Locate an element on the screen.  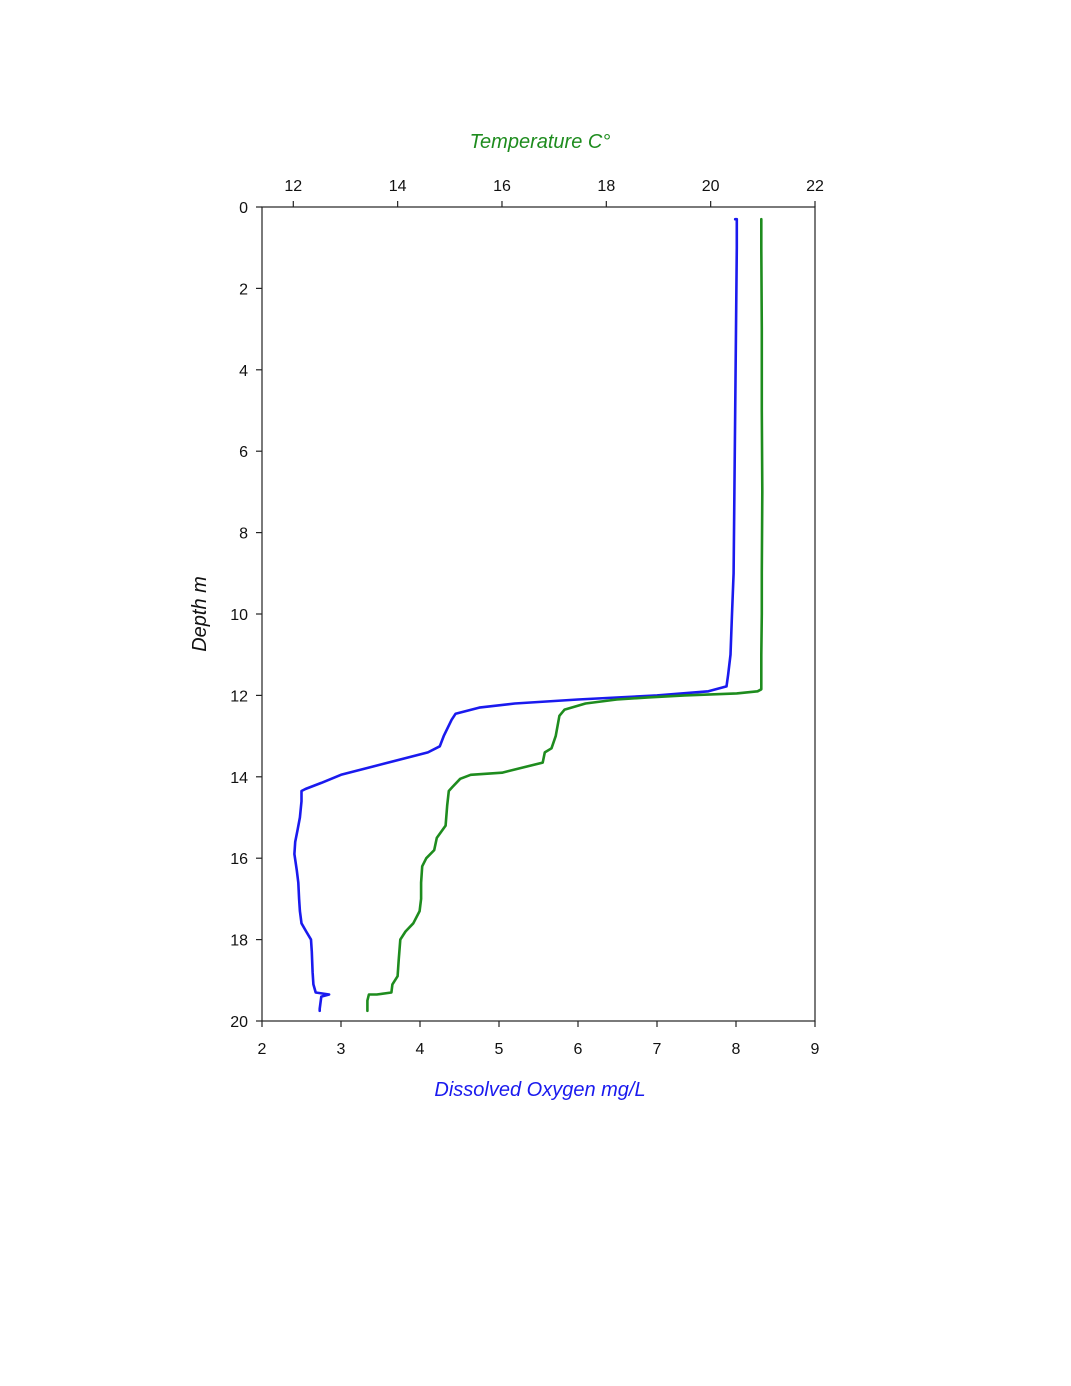
top-tick-label: 14 is located at coordinates (398, 186).